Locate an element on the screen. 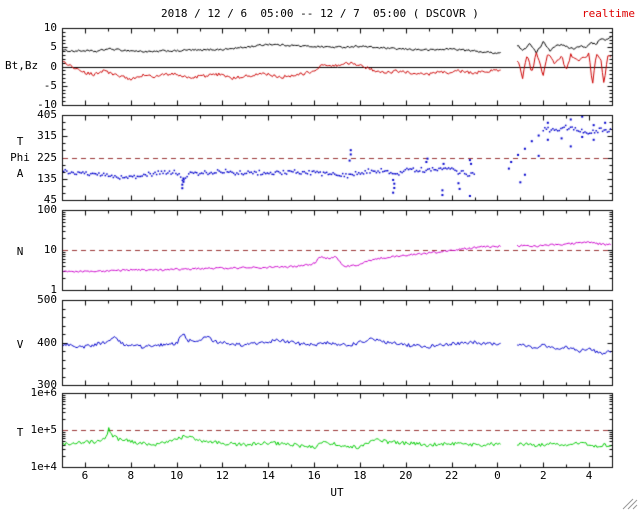 The height and width of the screenshot is (512, 640). y-tick-label: 1e+4 is located at coordinates (44, 466).